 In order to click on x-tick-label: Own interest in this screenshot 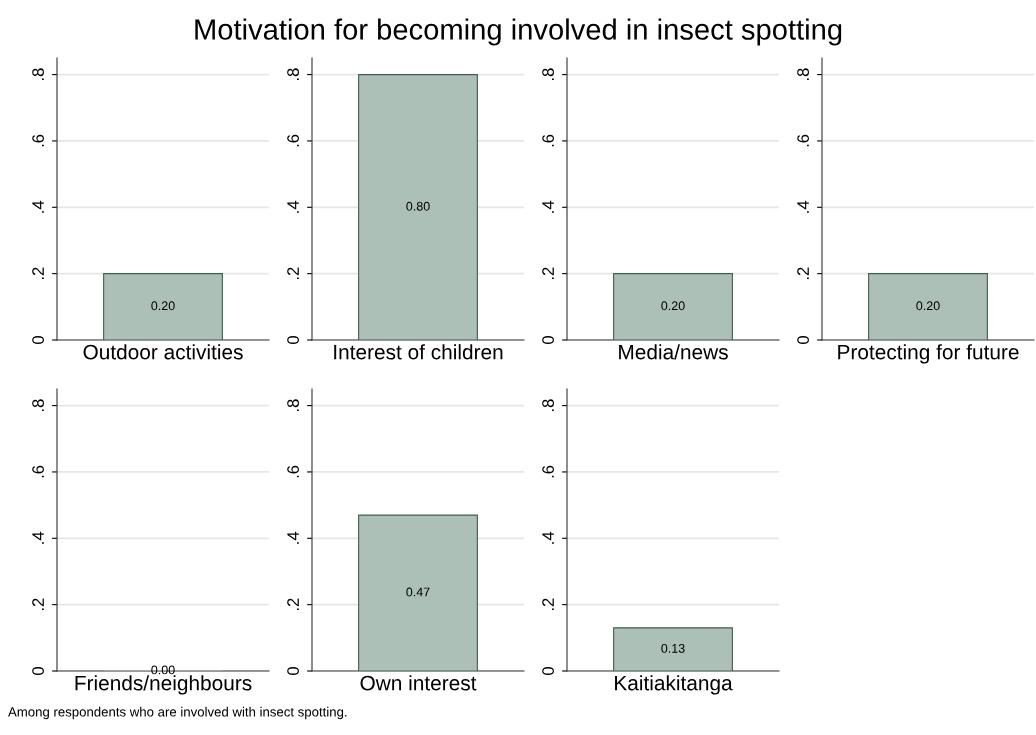, I will do `click(418, 683)`.